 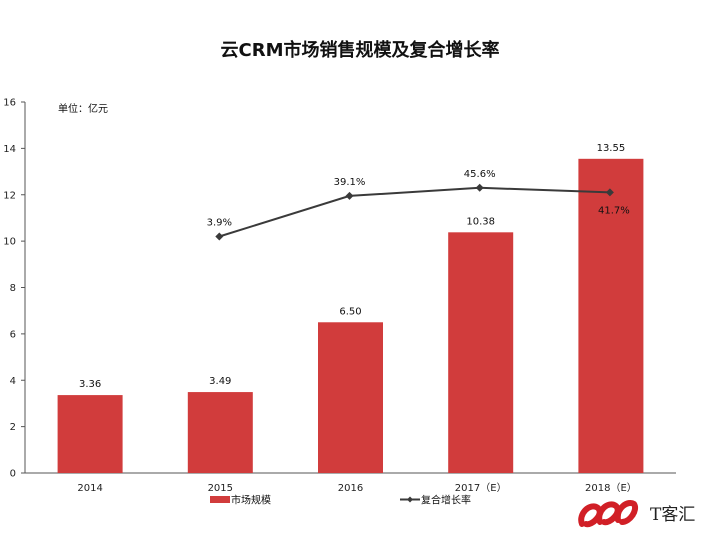 What do you see at coordinates (220, 488) in the screenshot?
I see `x-tick-label: 2015` at bounding box center [220, 488].